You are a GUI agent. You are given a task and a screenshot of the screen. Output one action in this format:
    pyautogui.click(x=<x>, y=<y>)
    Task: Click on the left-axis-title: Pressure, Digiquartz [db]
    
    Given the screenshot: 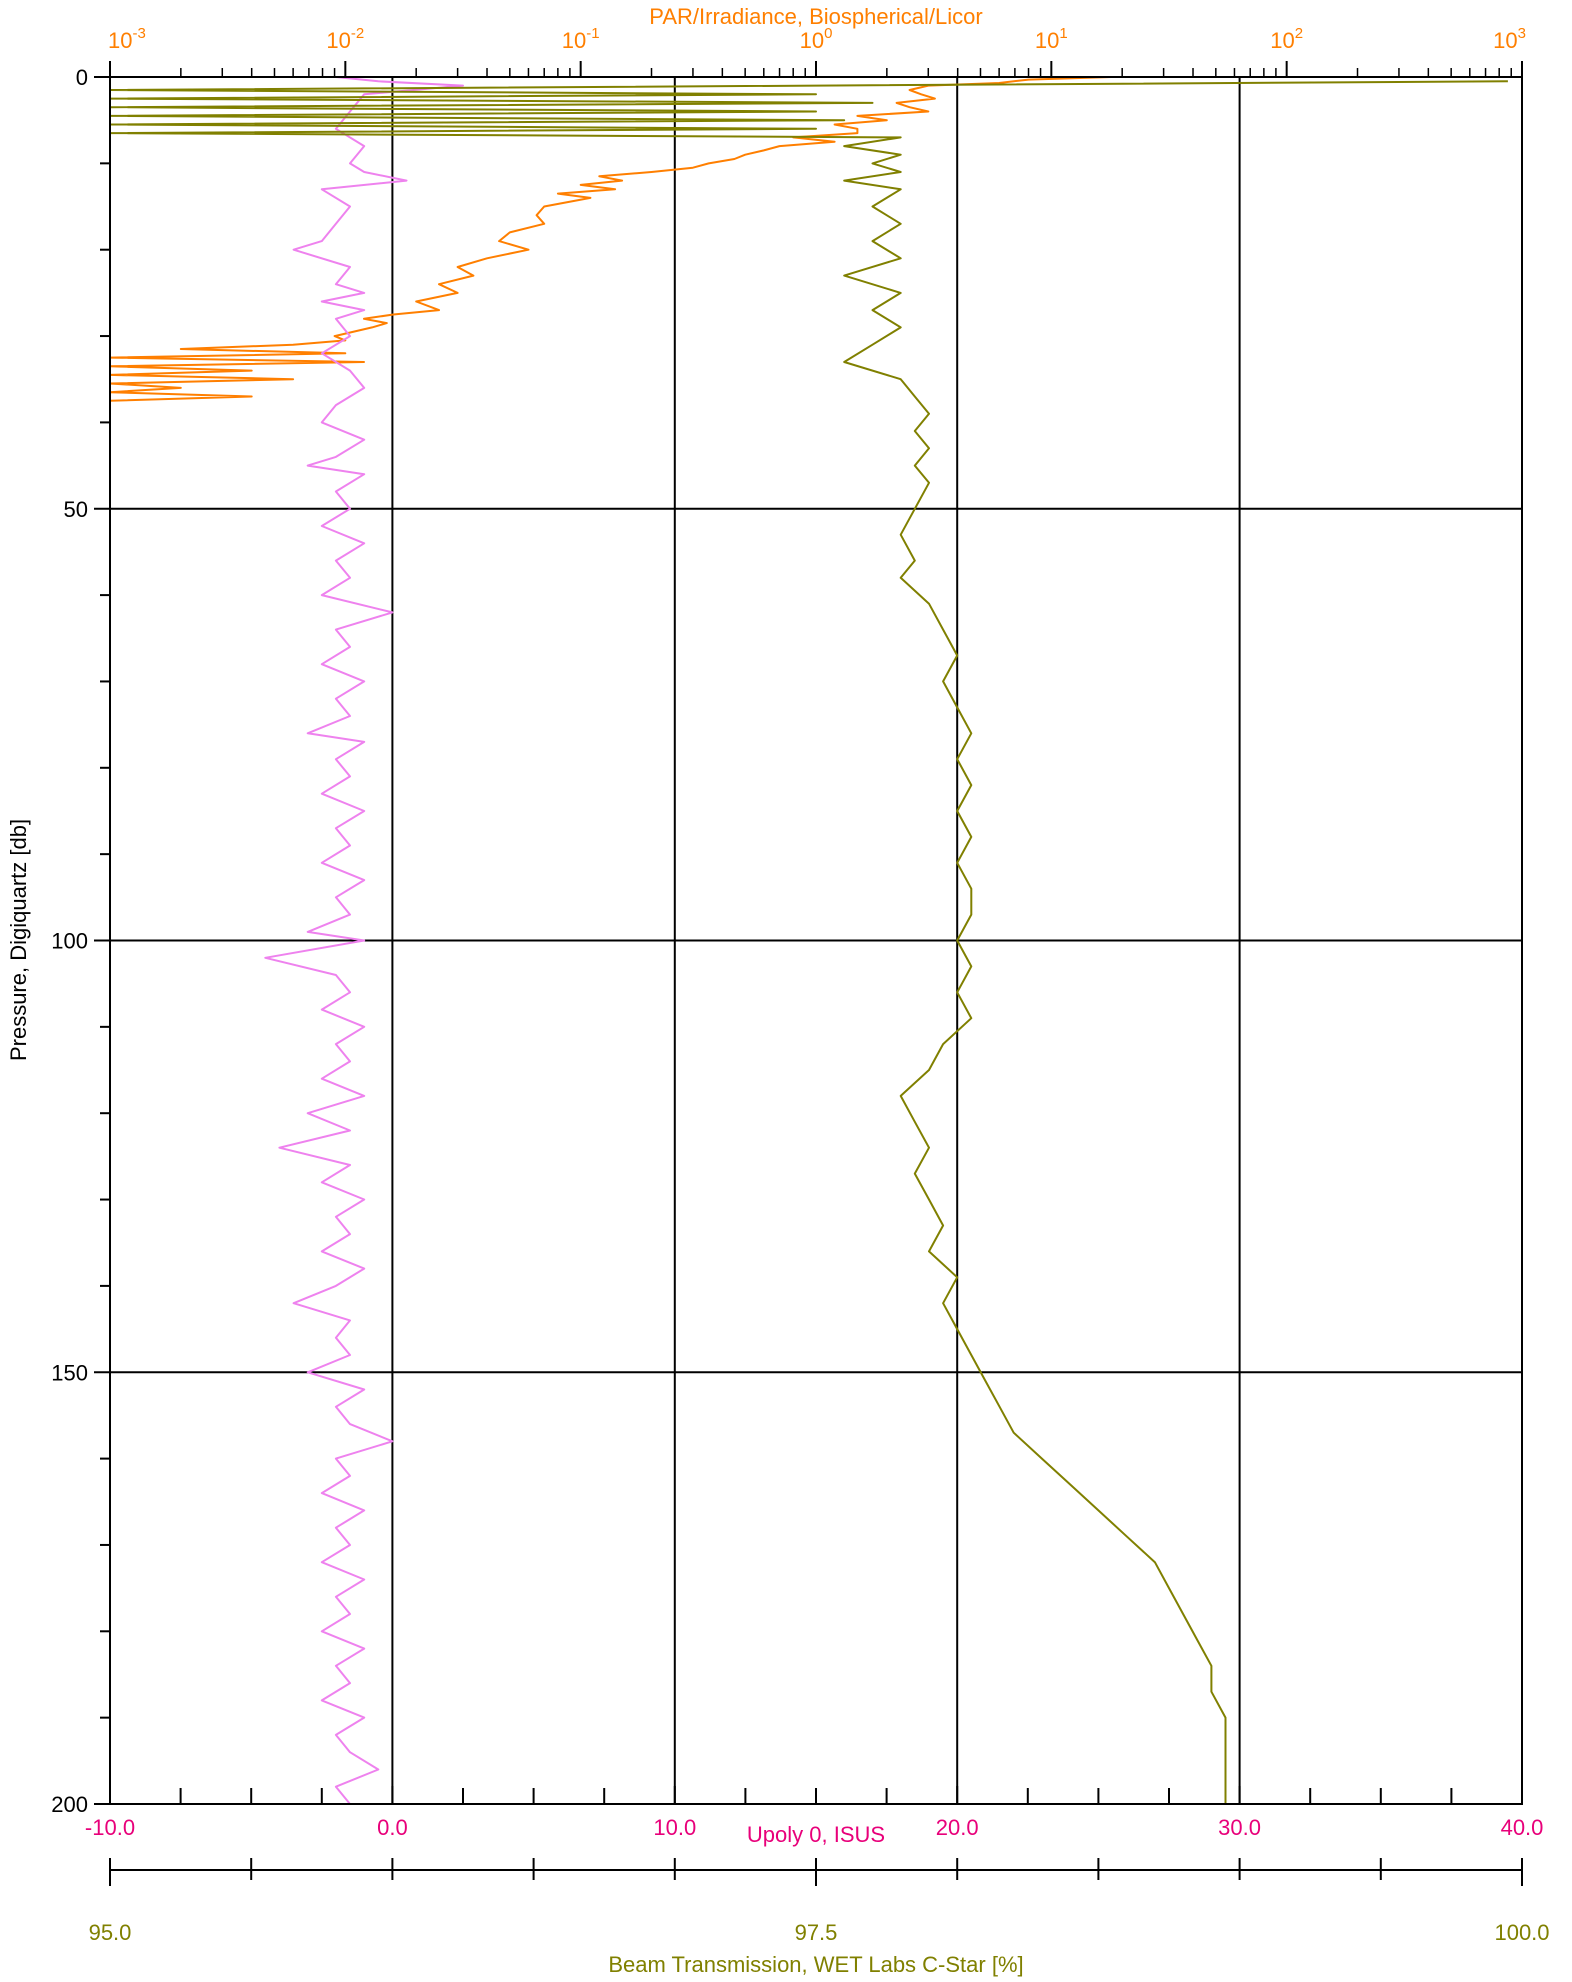 What is the action you would take?
    pyautogui.click(x=18, y=940)
    